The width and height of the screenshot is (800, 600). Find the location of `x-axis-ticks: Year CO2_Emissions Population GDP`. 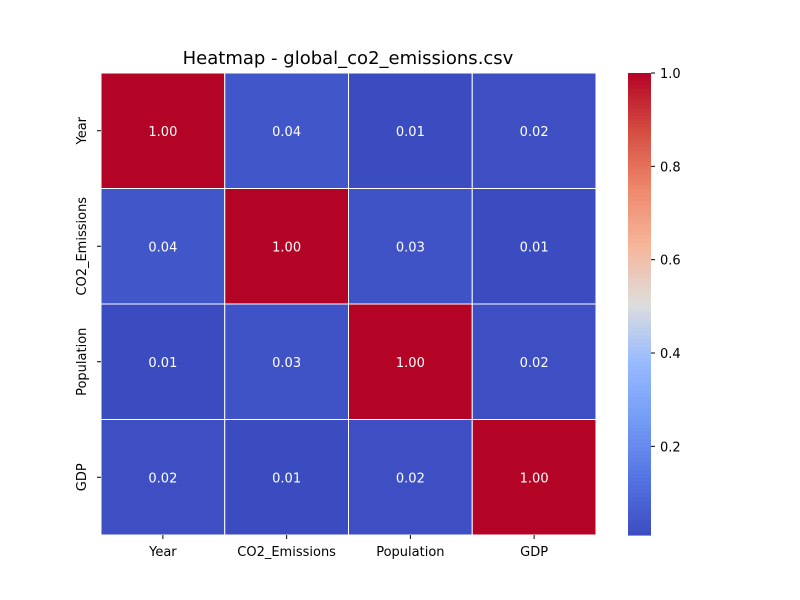

x-axis-ticks: Year CO2_Emissions Population GDP is located at coordinates (348, 547).